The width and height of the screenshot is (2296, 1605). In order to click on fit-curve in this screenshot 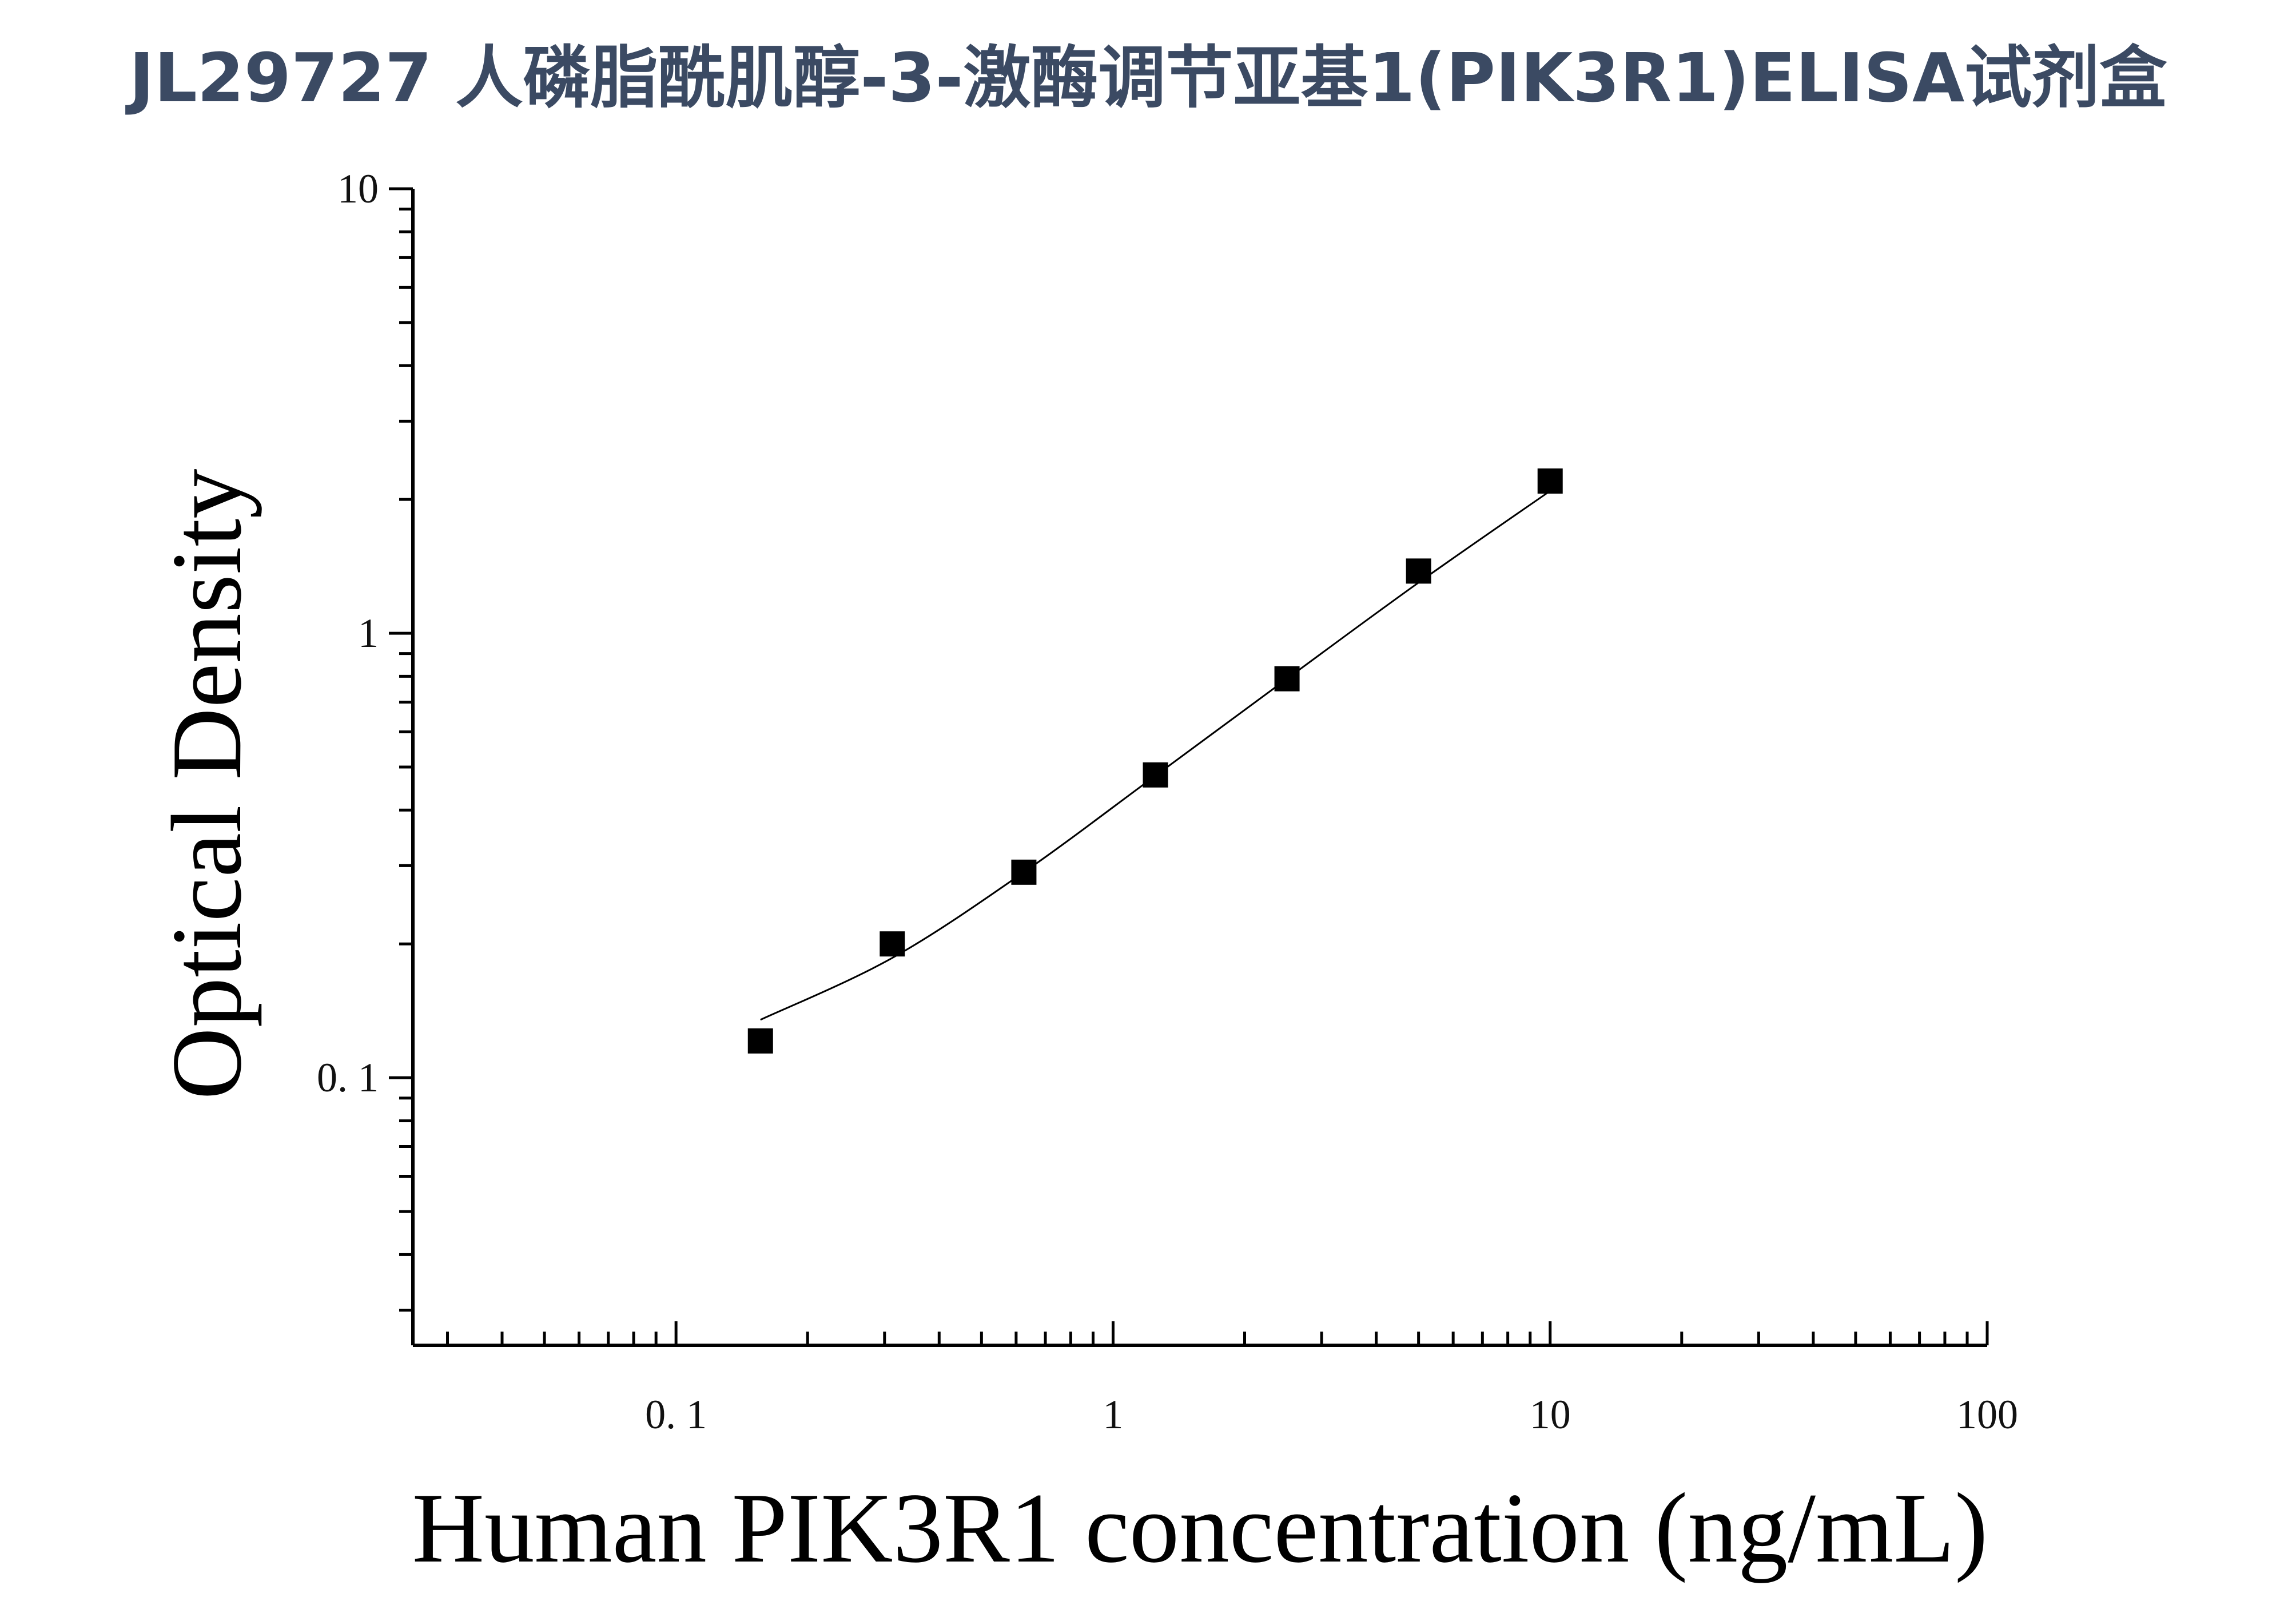, I will do `click(1155, 755)`.